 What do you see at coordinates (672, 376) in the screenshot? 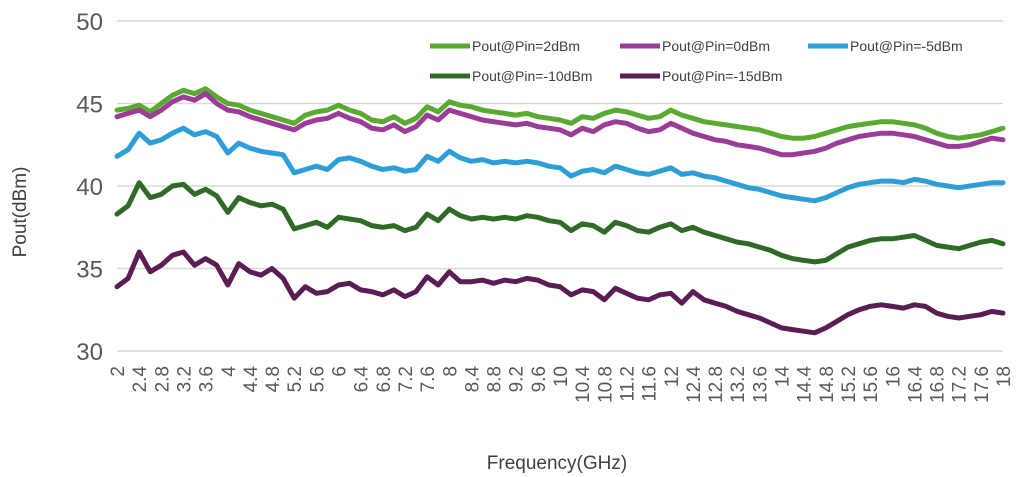
I see `x-tick-label: 12` at bounding box center [672, 376].